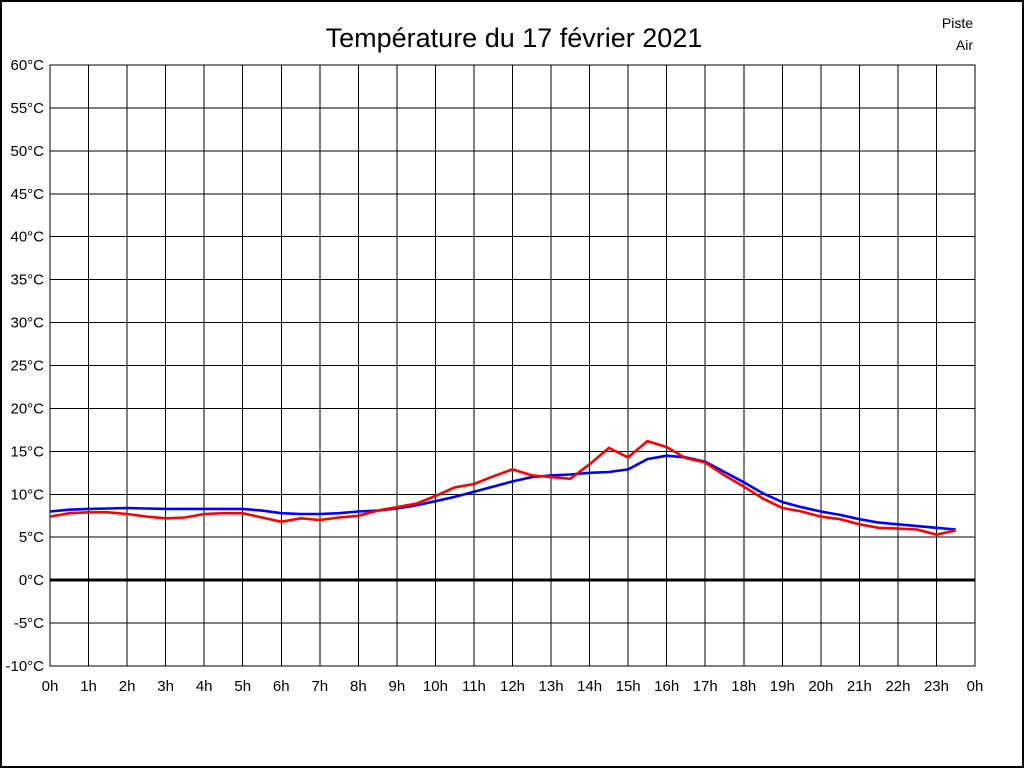 The width and height of the screenshot is (1024, 768). I want to click on y-tick-label: 25°C, so click(27, 366).